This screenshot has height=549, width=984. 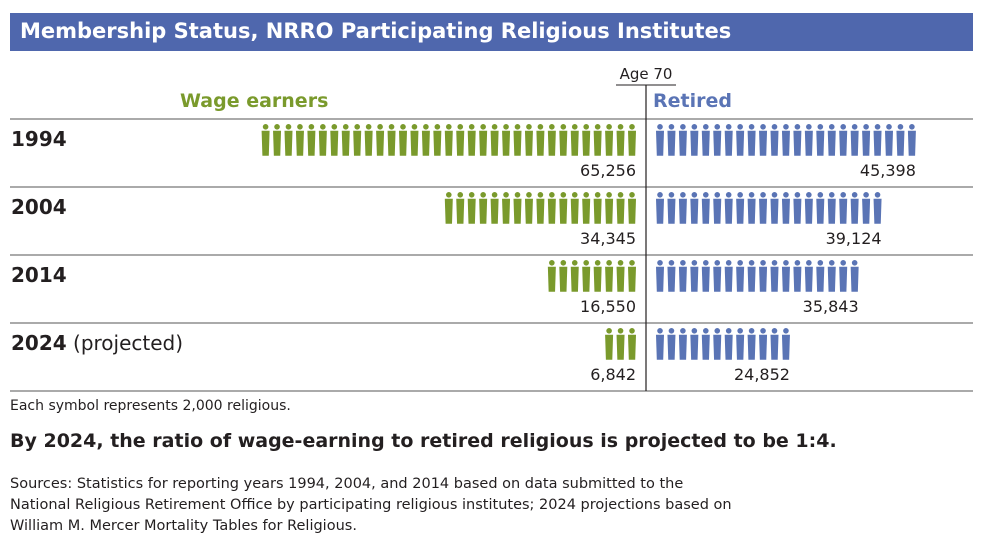 What do you see at coordinates (762, 374) in the screenshot?
I see `retired-value-label: 24,852` at bounding box center [762, 374].